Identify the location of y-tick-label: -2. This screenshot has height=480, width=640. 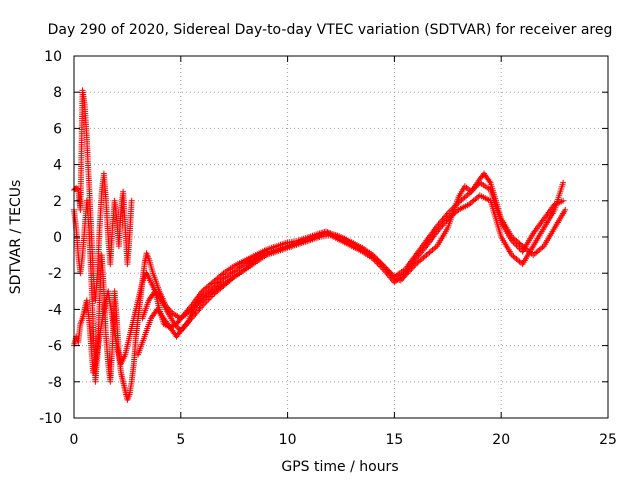
(55, 274).